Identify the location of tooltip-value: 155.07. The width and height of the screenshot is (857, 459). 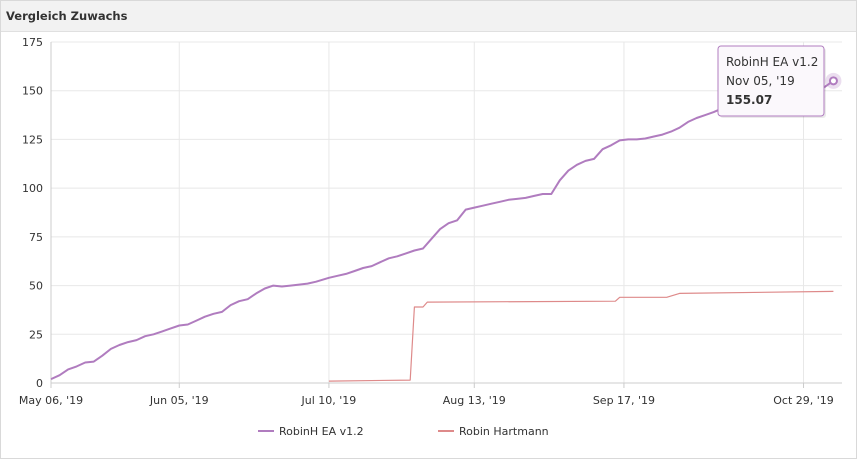
(749, 100).